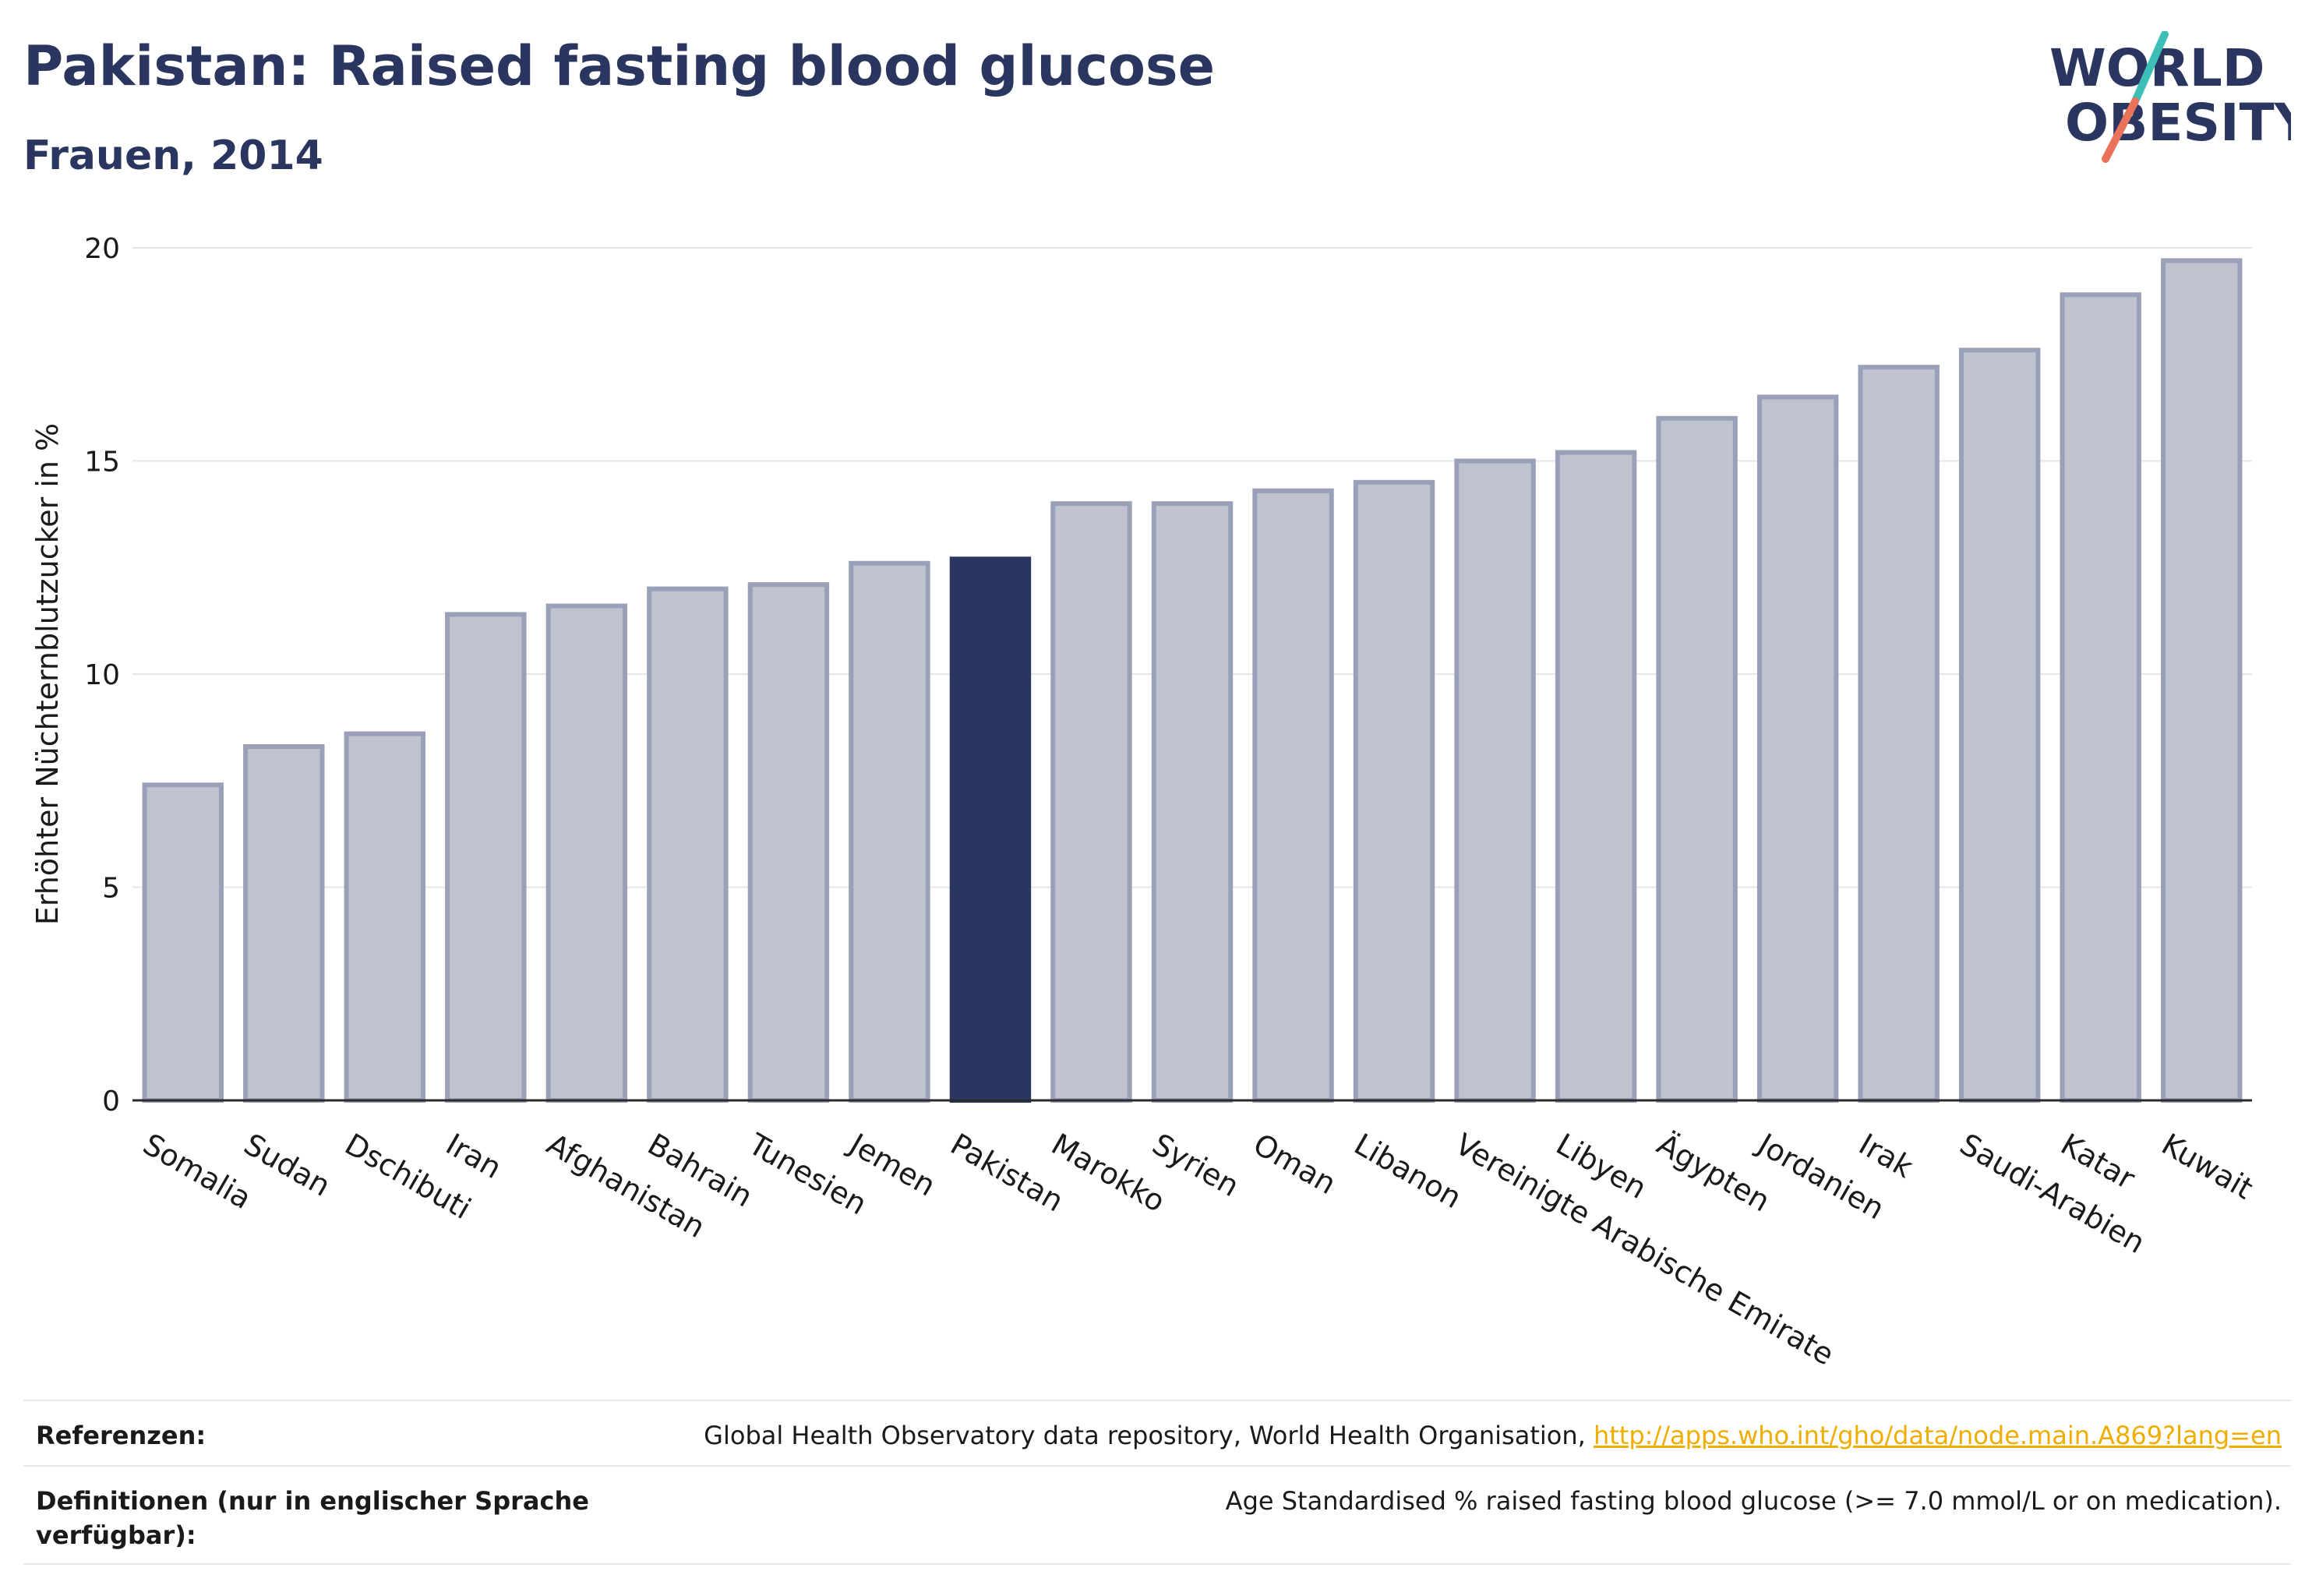 The width and height of the screenshot is (2305, 1596). I want to click on bar-jordanien, so click(1797, 748).